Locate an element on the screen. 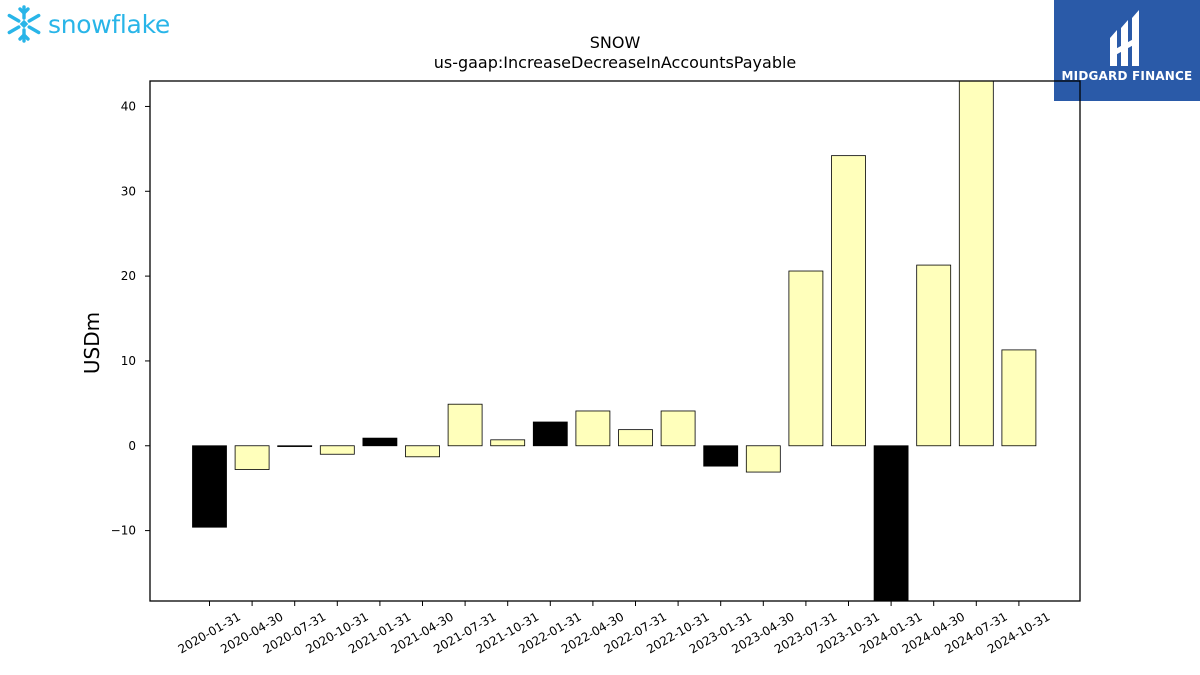 This screenshot has width=1200, height=675. snowflake-logo: snowflake is located at coordinates (87, 24).